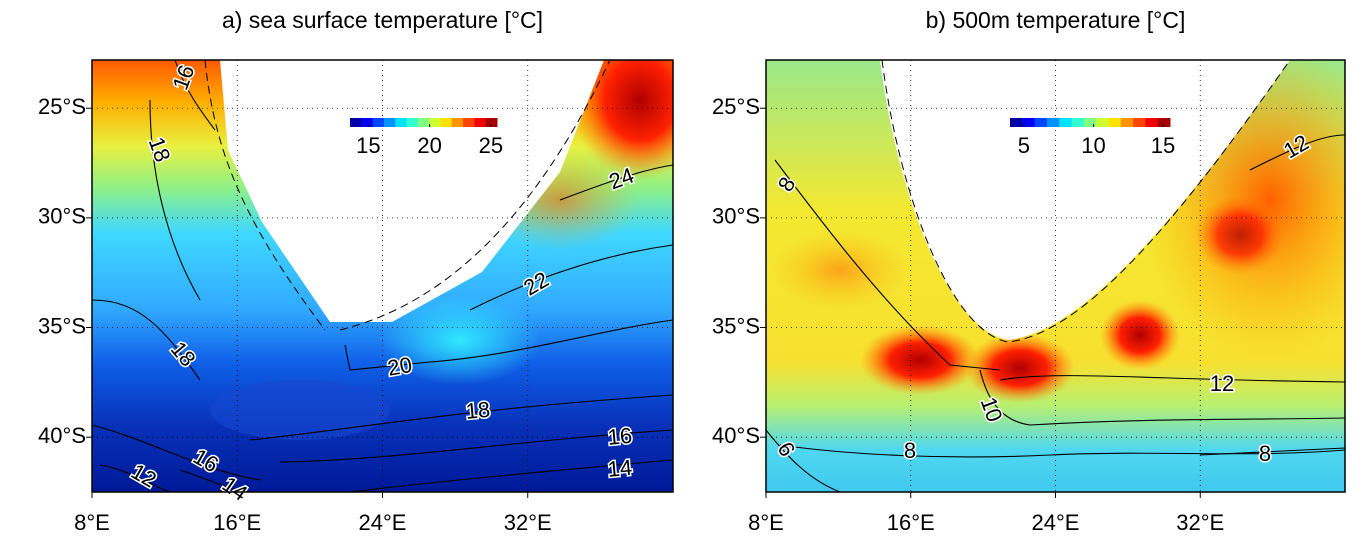 The image size is (1357, 549). What do you see at coordinates (620, 468) in the screenshot?
I see `contour-label: 14` at bounding box center [620, 468].